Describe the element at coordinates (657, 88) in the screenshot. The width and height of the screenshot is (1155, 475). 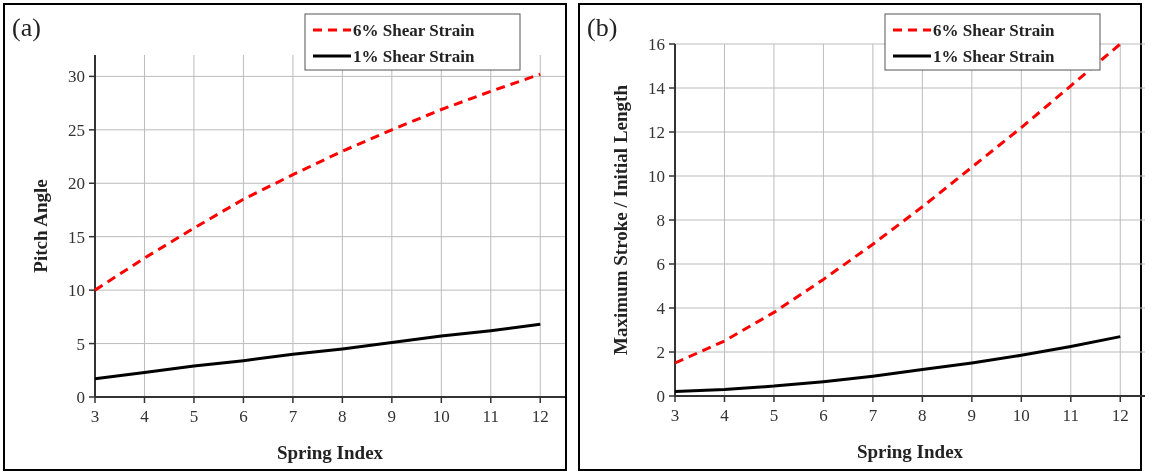
I see `y-tick-label: 14` at that location.